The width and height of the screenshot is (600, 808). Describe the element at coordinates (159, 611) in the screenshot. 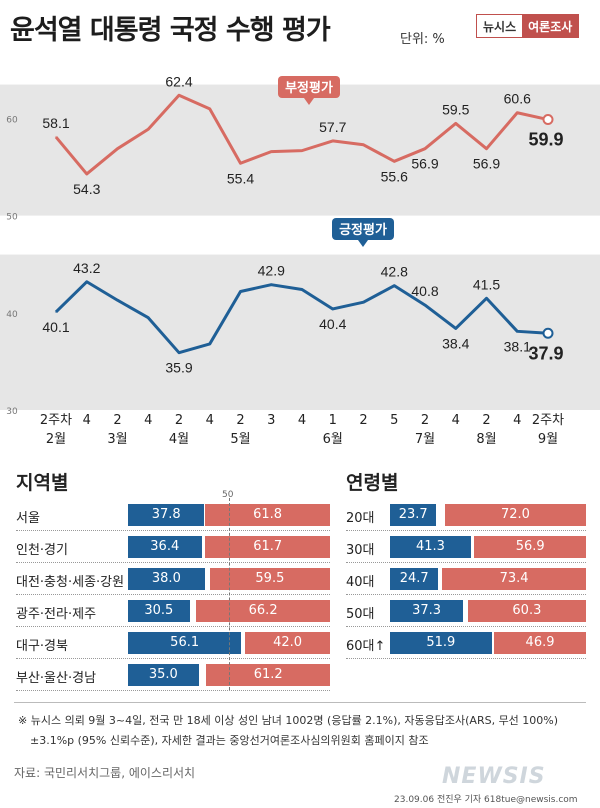

I see `positive-bar: 30.5` at that location.